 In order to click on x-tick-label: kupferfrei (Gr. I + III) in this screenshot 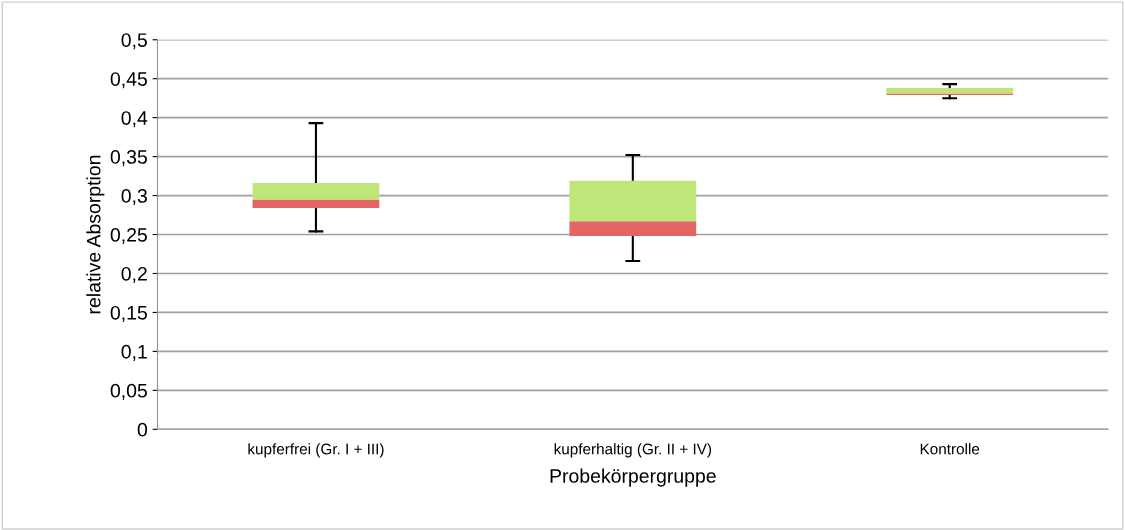, I will do `click(316, 450)`.